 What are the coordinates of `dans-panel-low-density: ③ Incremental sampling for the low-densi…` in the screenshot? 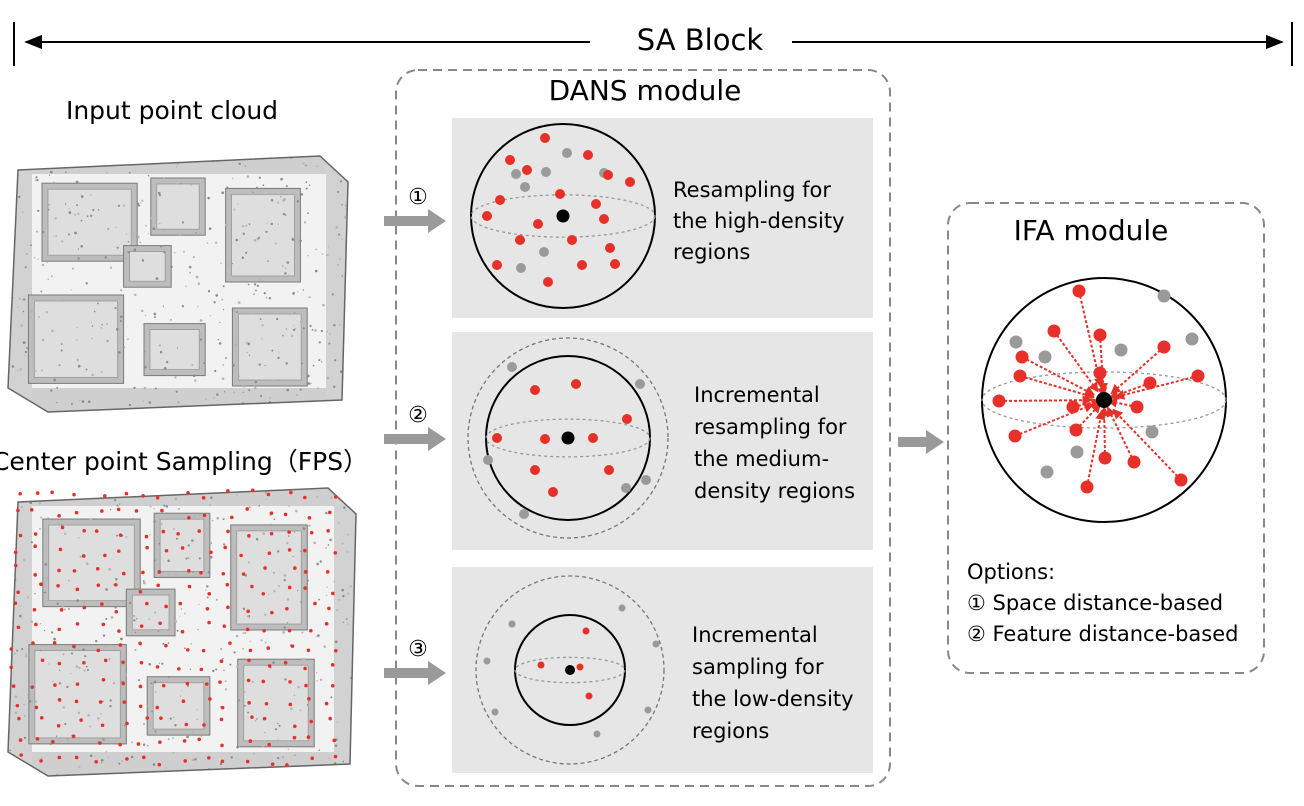 It's located at (628, 670).